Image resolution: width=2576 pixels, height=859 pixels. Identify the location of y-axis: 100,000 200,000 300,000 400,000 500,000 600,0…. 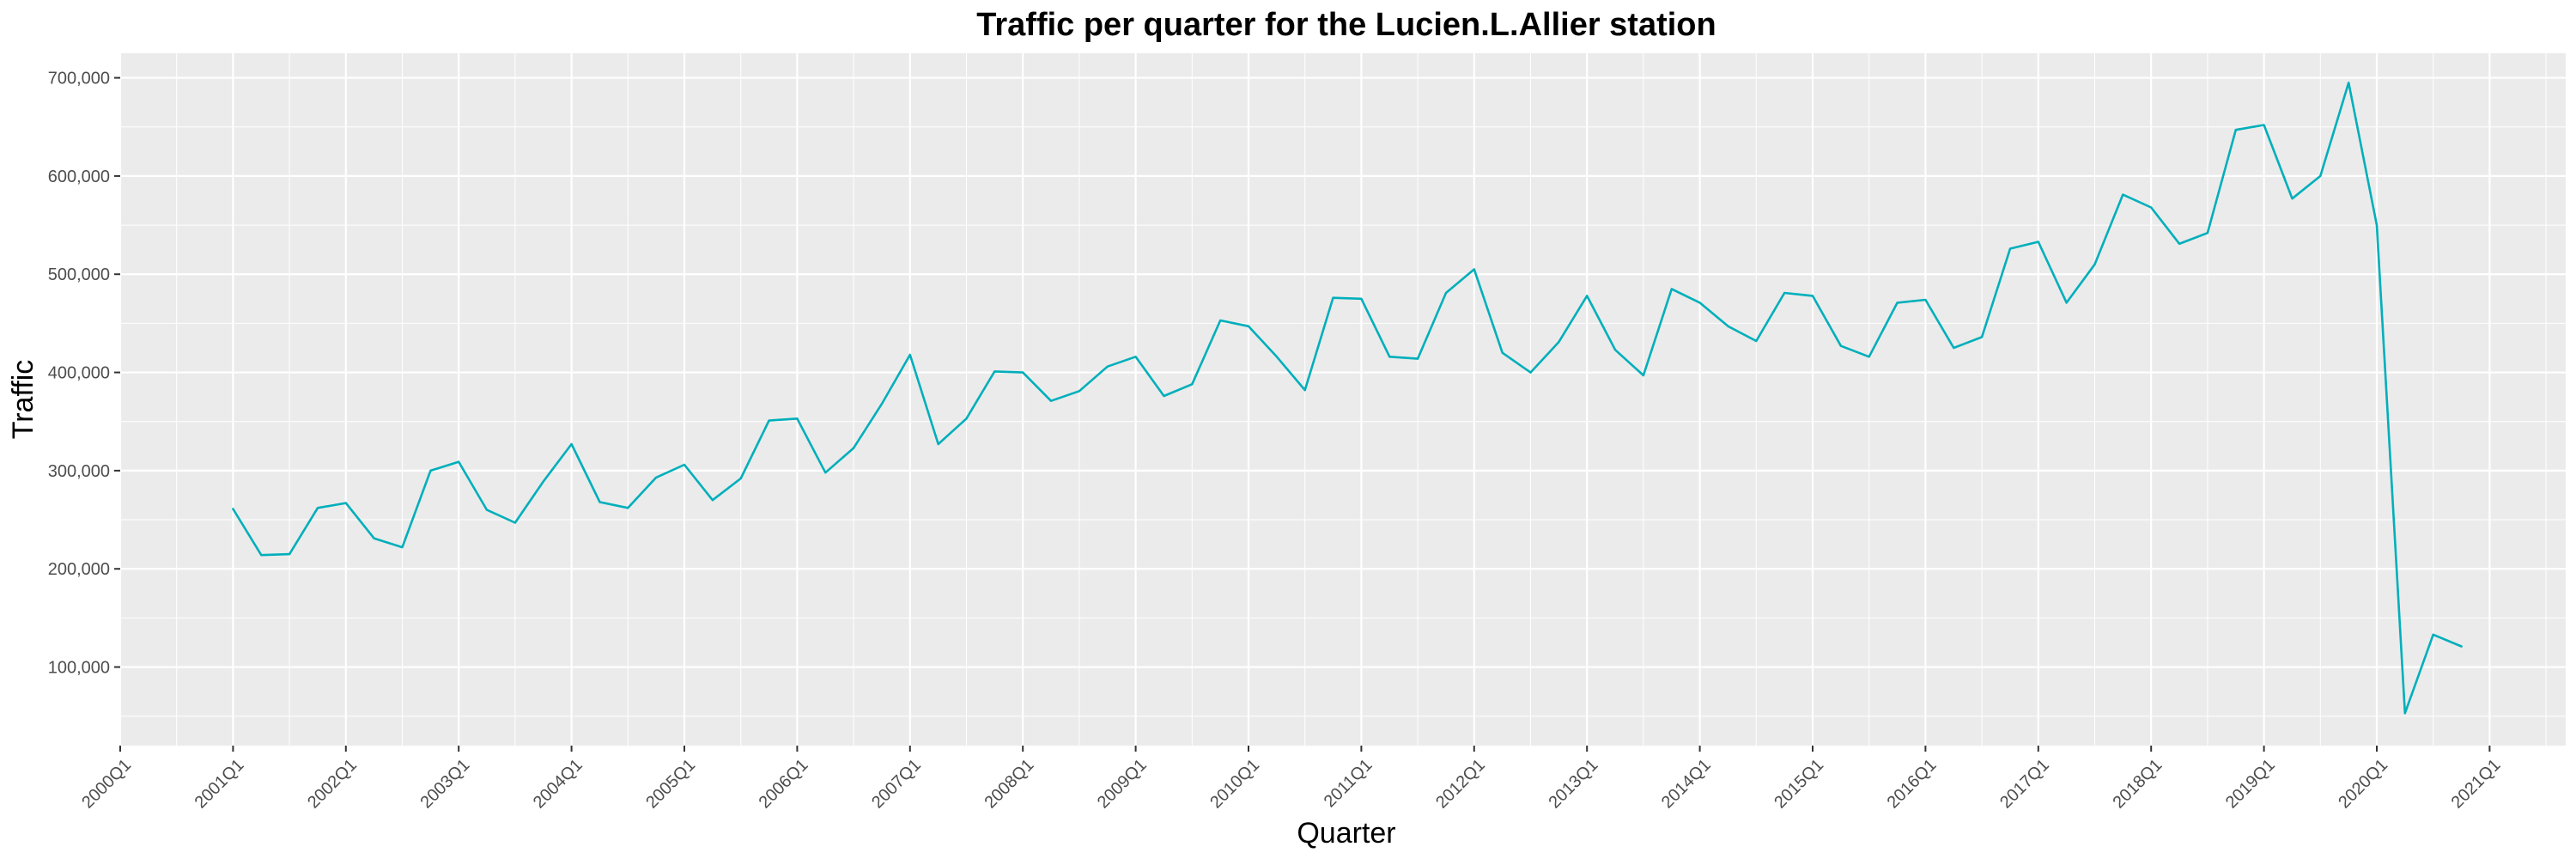
(84, 374).